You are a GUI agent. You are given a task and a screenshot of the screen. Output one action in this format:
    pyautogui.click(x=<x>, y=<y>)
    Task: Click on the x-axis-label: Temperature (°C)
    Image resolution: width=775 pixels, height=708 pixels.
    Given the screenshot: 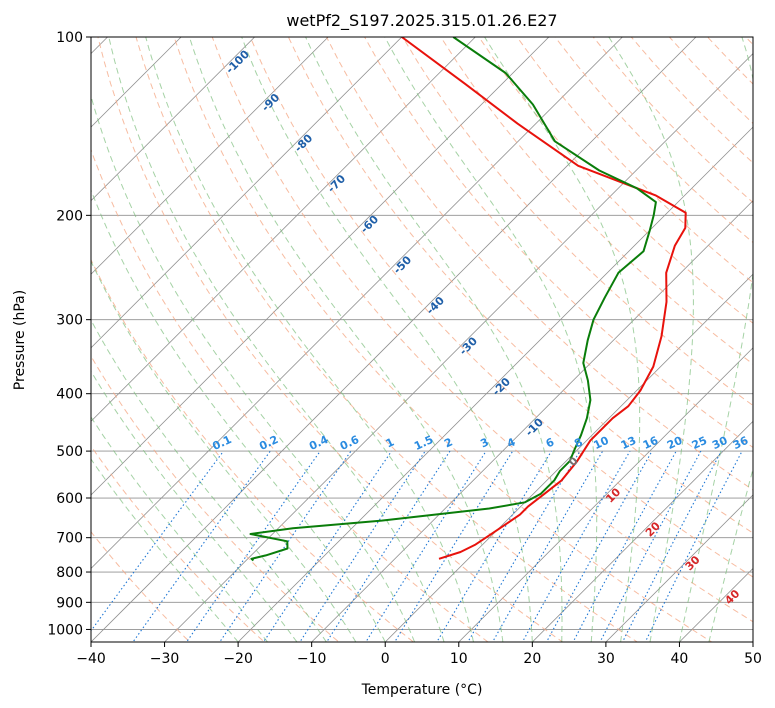 What is the action you would take?
    pyautogui.click(x=422, y=690)
    